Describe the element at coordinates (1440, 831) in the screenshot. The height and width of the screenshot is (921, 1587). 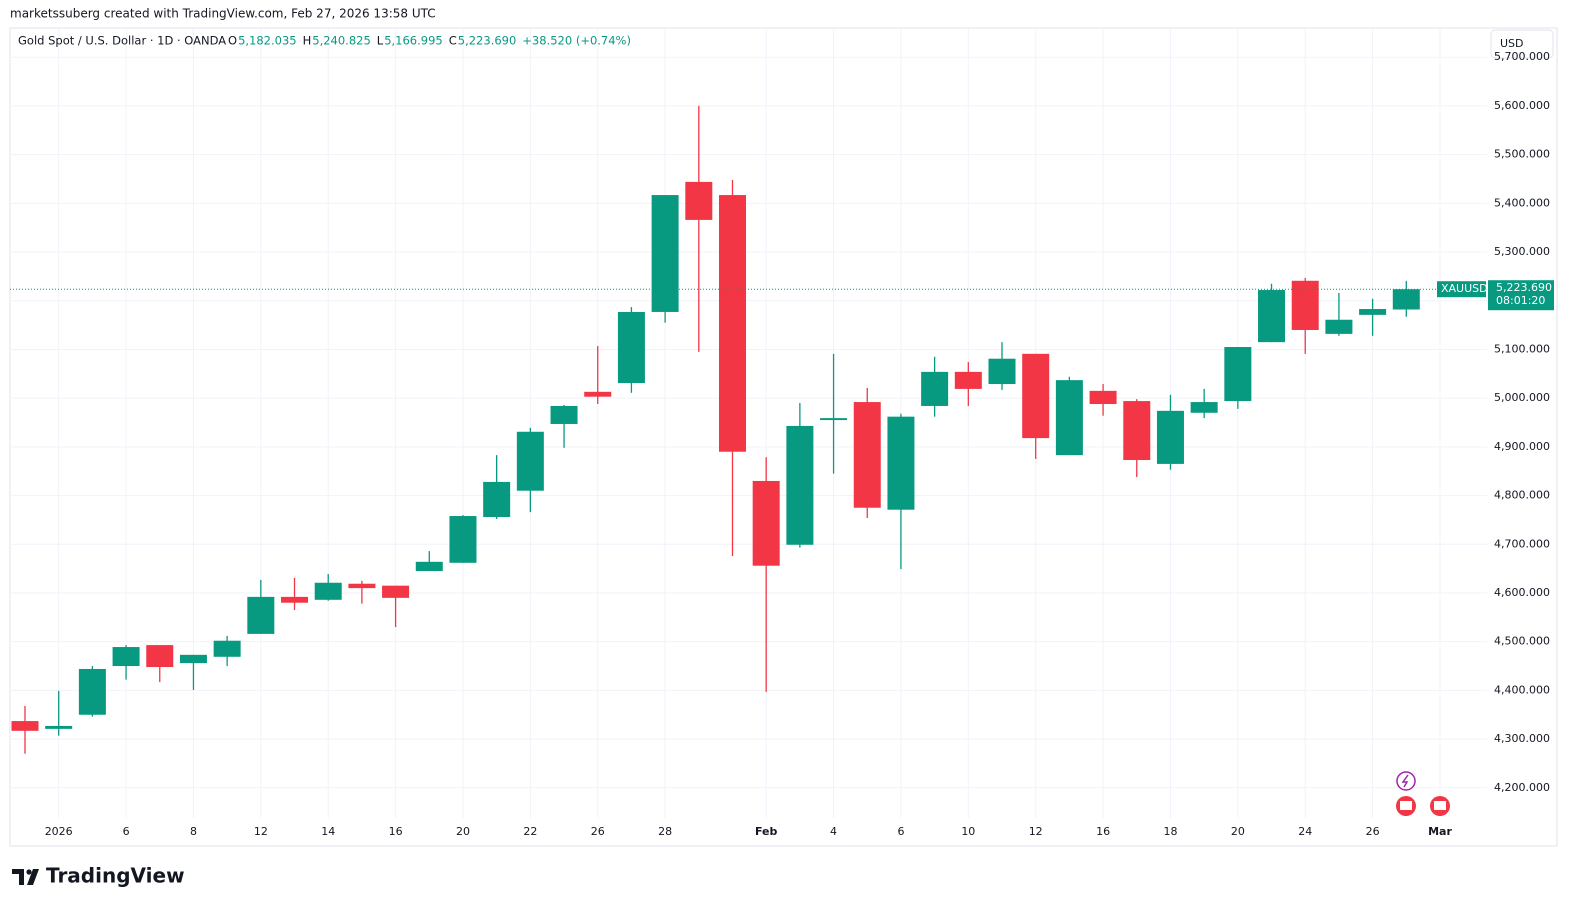
I see `x-tick-label: Mar` at that location.